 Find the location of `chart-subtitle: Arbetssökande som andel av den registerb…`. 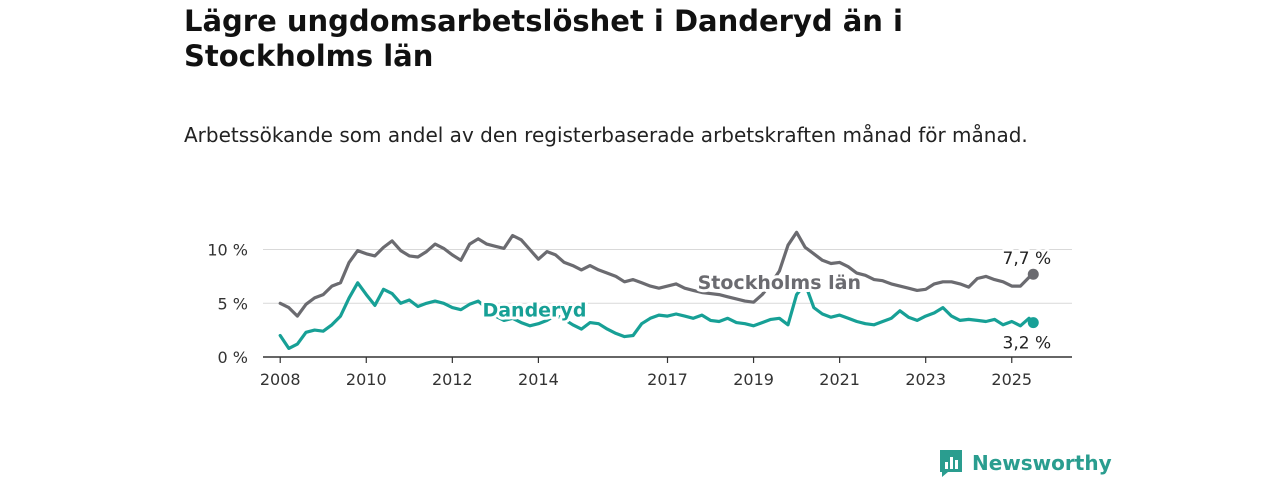

chart-subtitle: Arbetssökande som andel av den registerb… is located at coordinates (606, 135).